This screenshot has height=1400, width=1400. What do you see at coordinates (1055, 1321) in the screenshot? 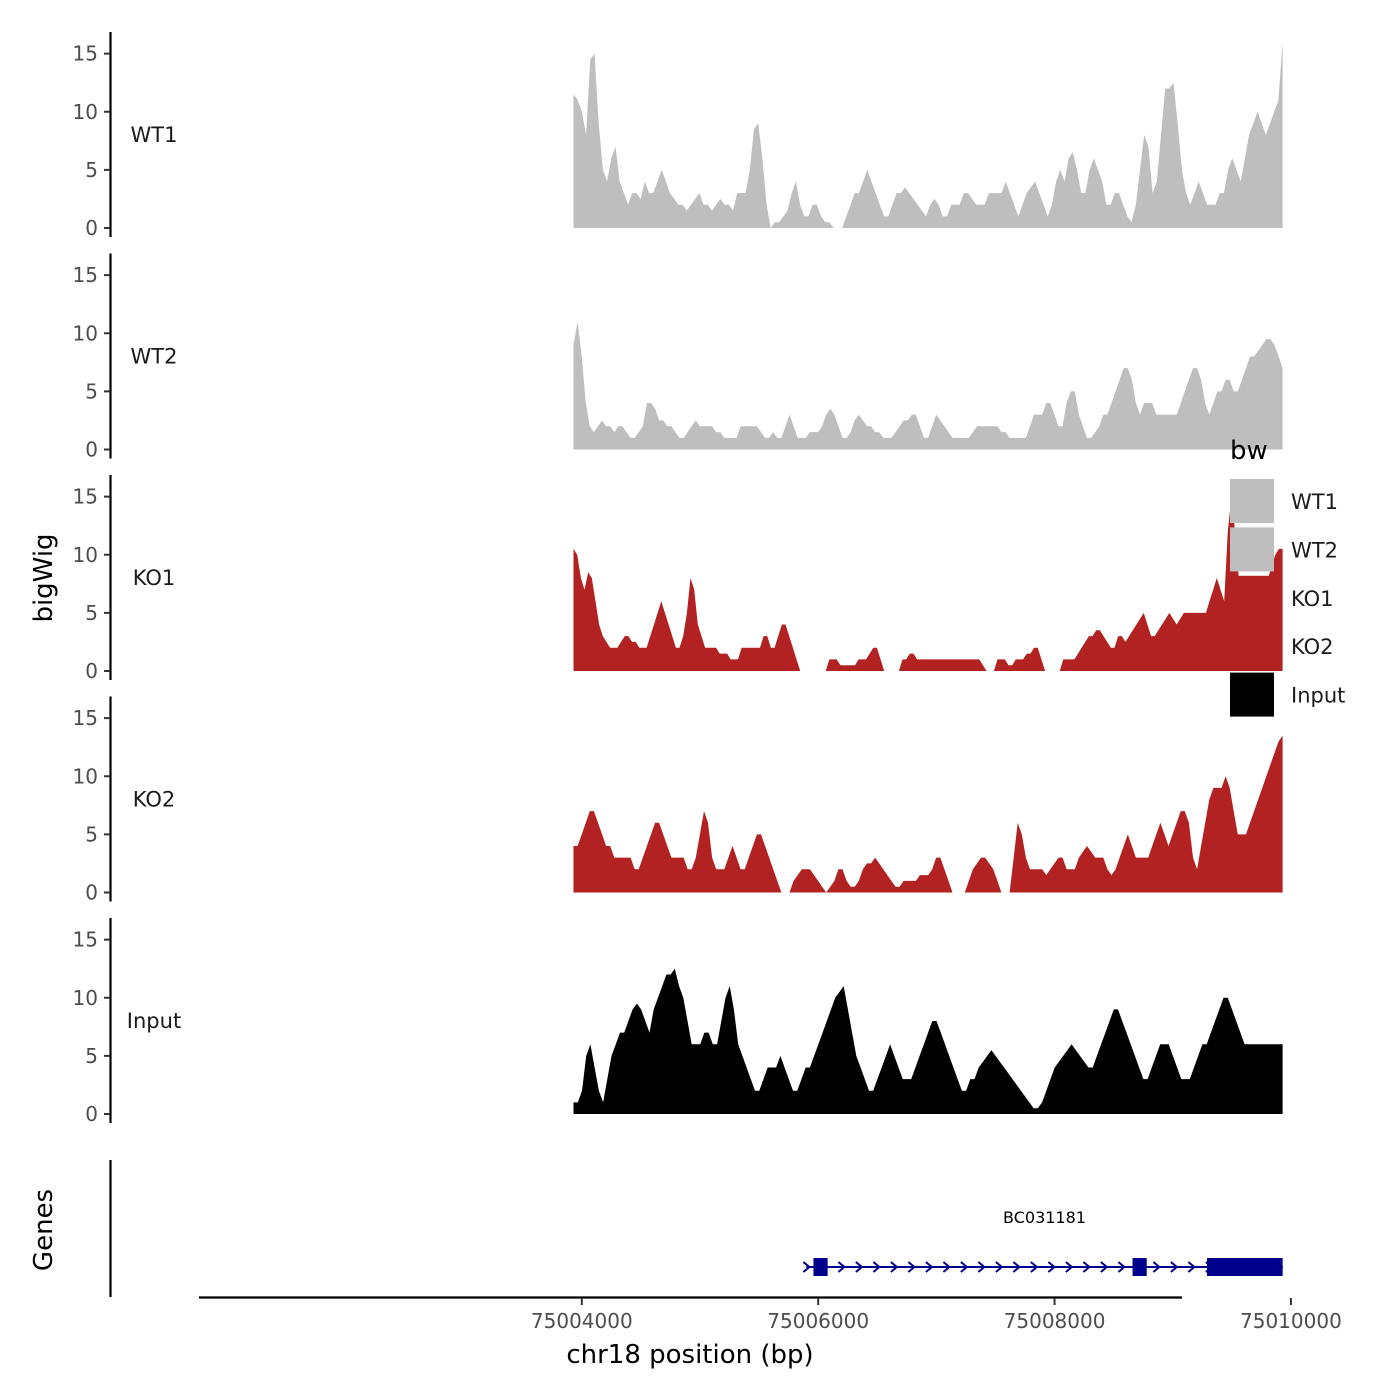
I see `x-tick-label: 75008000` at bounding box center [1055, 1321].